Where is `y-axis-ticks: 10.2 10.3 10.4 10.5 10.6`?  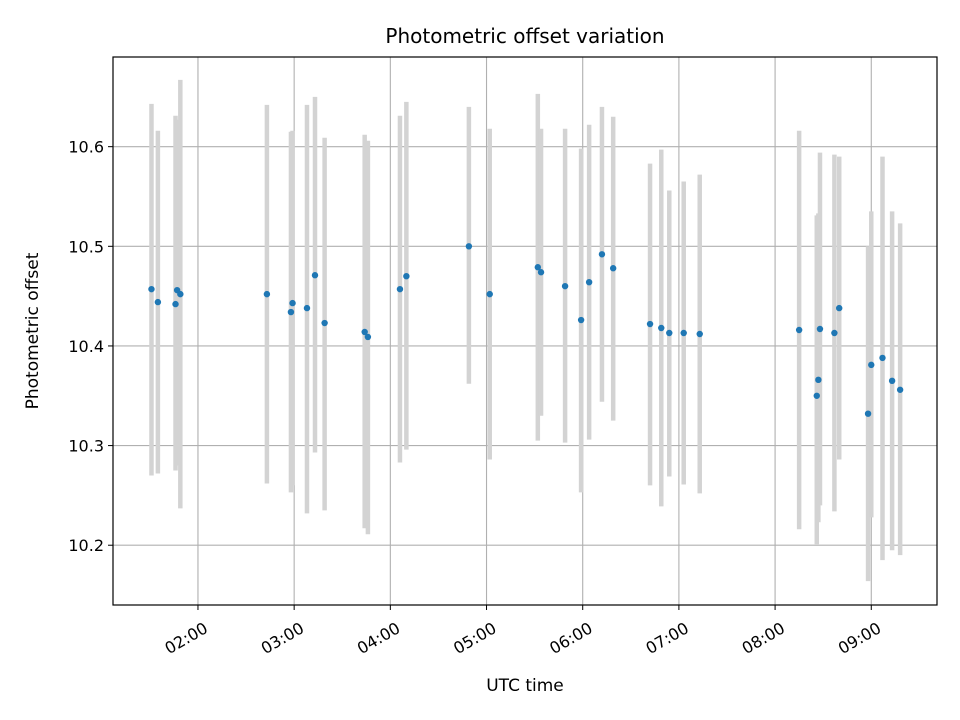
y-axis-ticks: 10.2 10.3 10.4 10.5 10.6 is located at coordinates (90, 346).